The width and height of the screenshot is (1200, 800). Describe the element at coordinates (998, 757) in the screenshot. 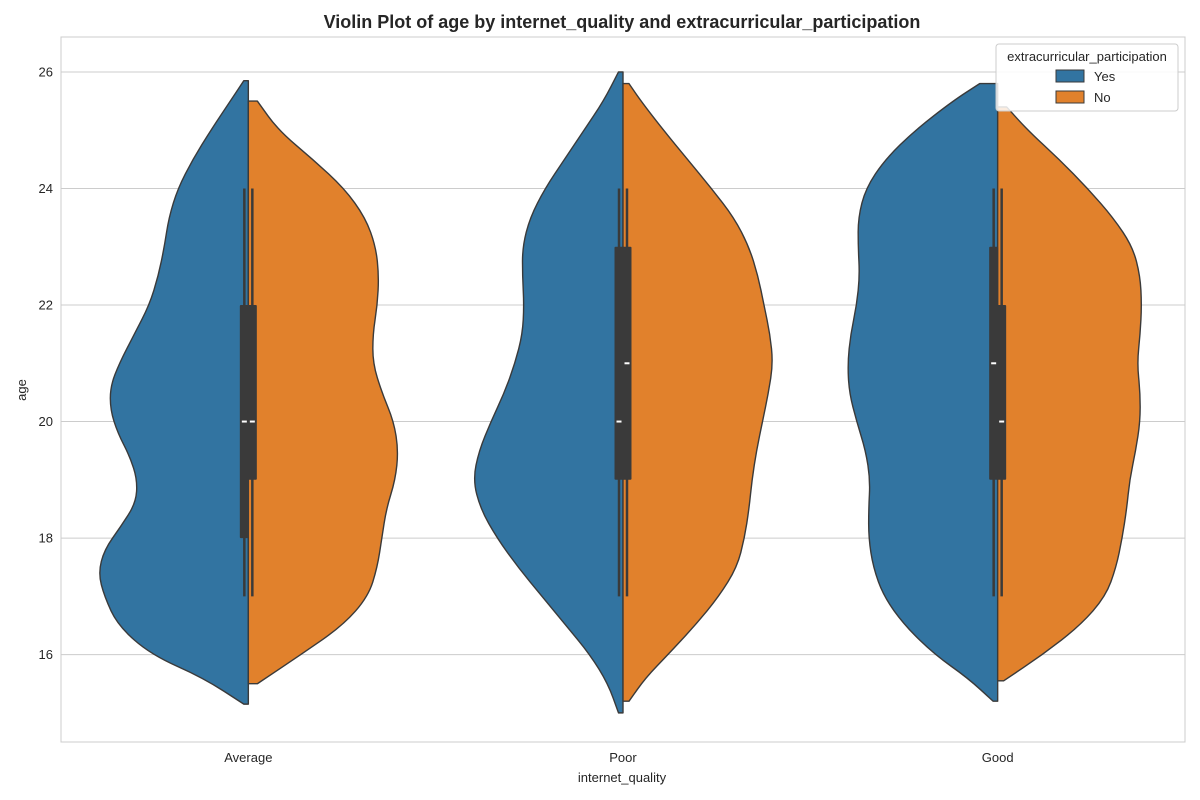

I see `x-tick-label: Good` at that location.